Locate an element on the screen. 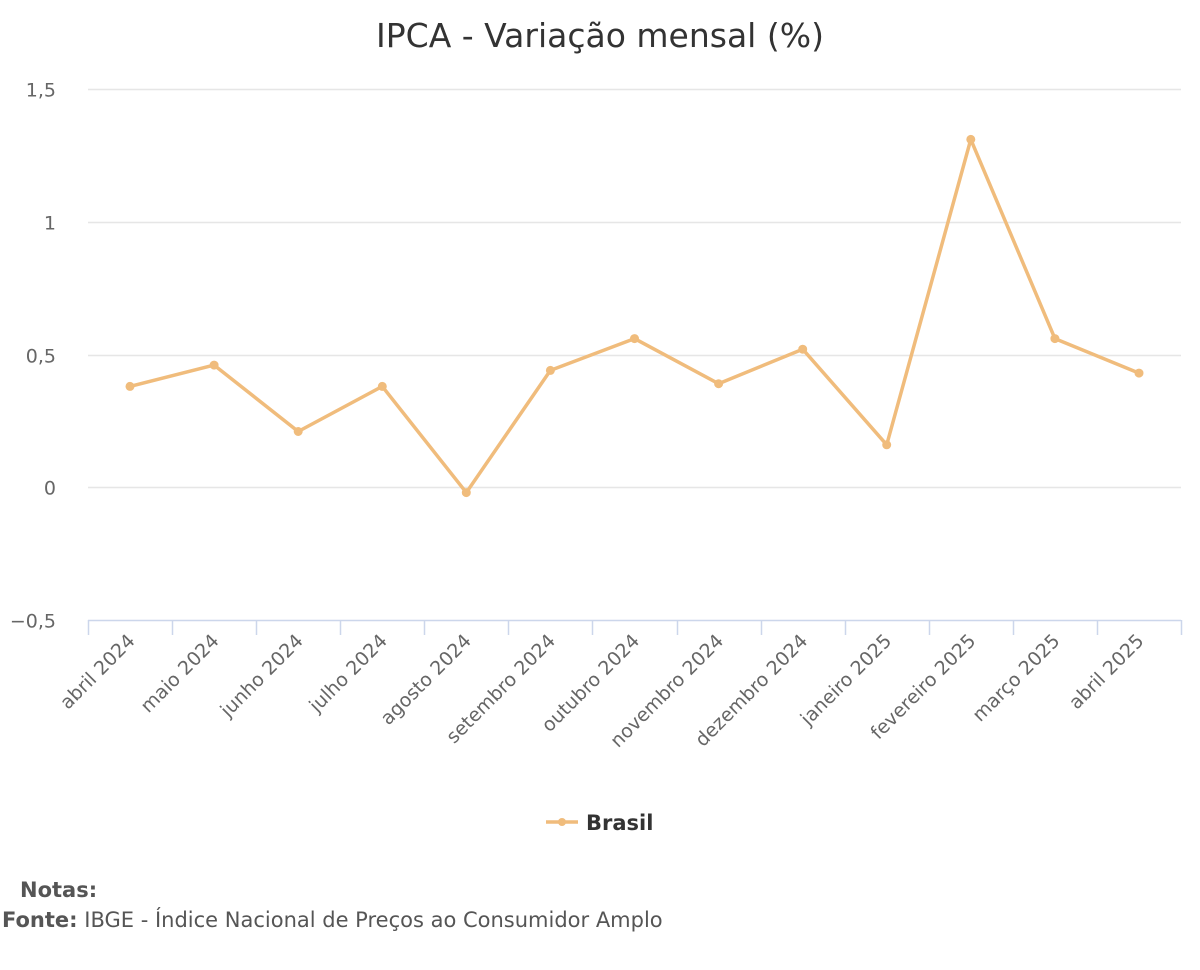 Image resolution: width=1200 pixels, height=970 pixels. y-tick-label: 0 is located at coordinates (50, 489).